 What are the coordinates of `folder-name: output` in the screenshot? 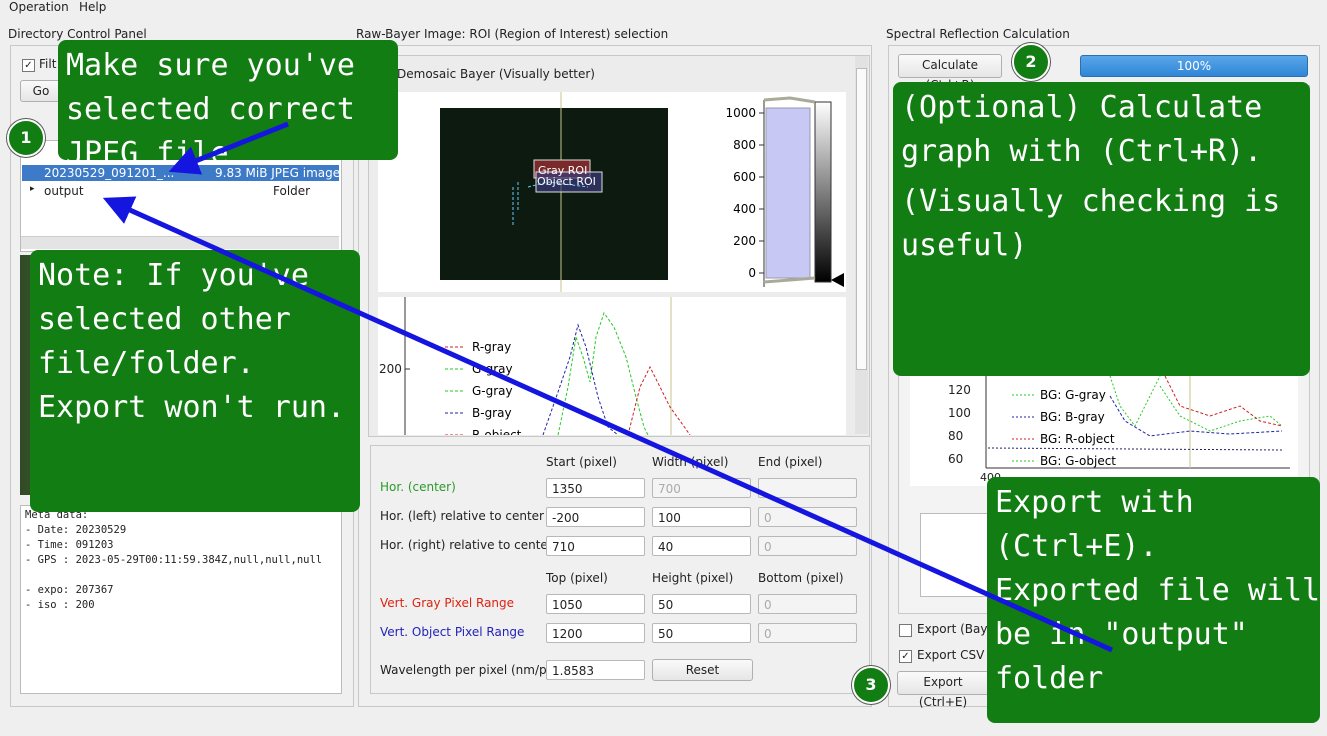 It's located at (64, 191).